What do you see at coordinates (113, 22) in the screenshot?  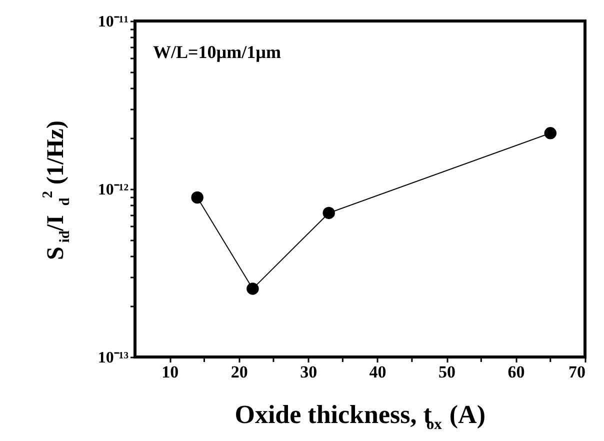 I see `y-tick-label: 10⁻¹¹` at bounding box center [113, 22].